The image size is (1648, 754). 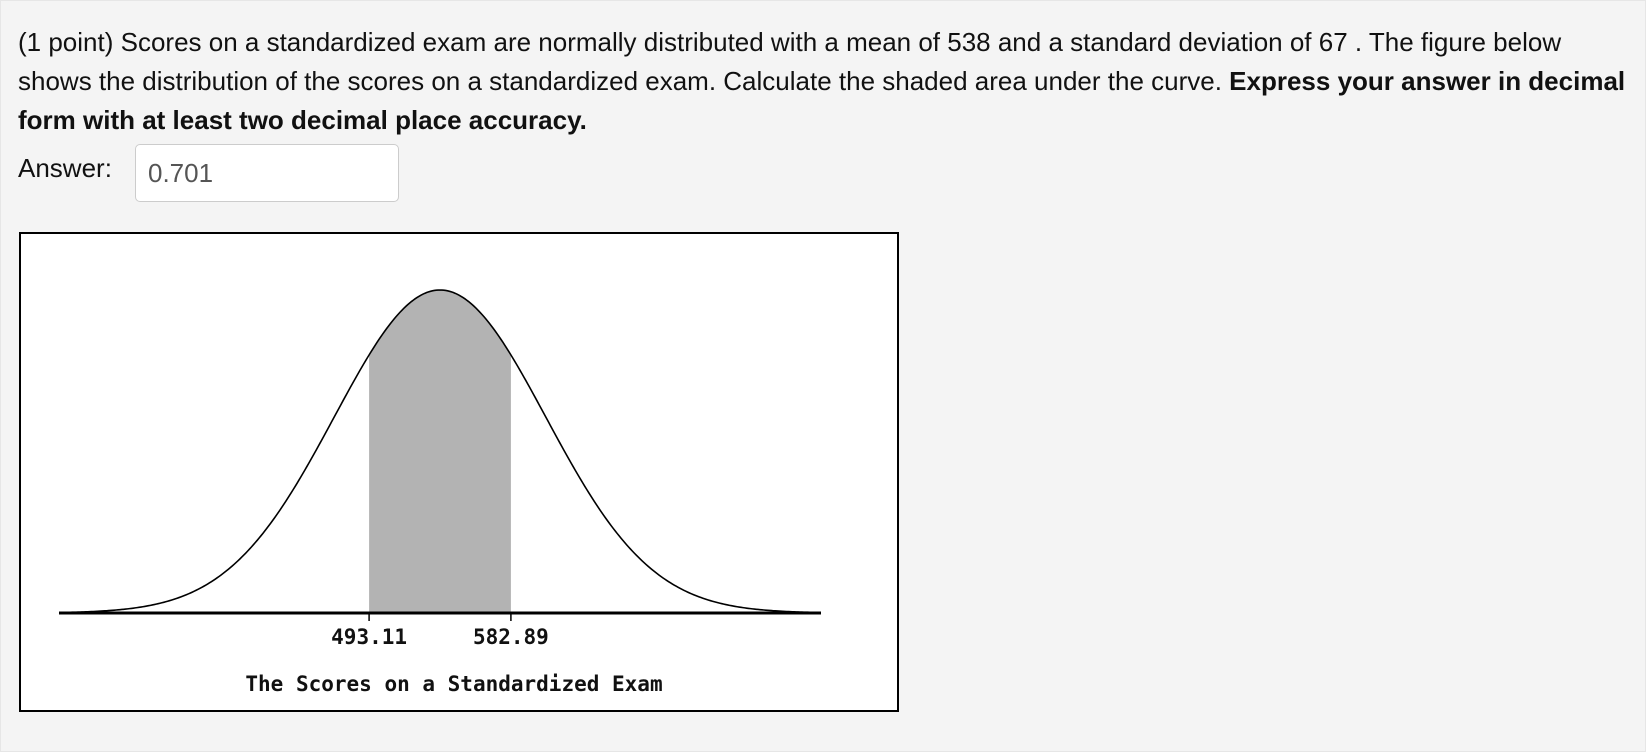 I want to click on x-axis-title: The Scores on a Standardized Exam, so click(x=453, y=684).